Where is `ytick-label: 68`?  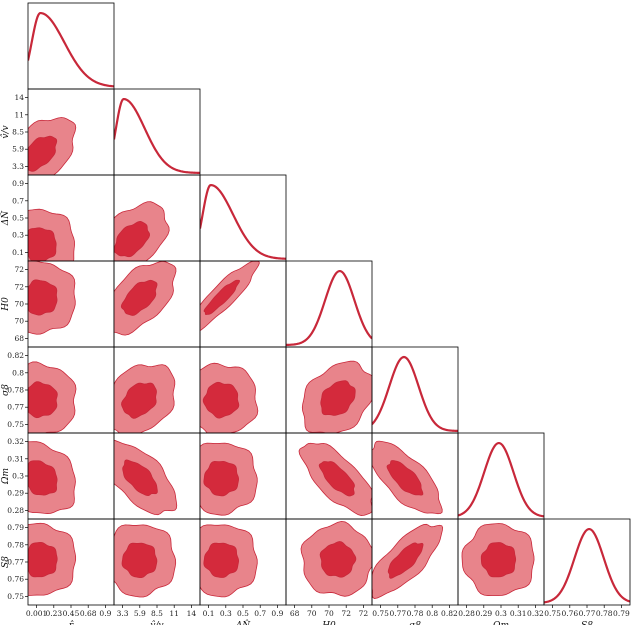
ytick-label: 68 is located at coordinates (19, 338).